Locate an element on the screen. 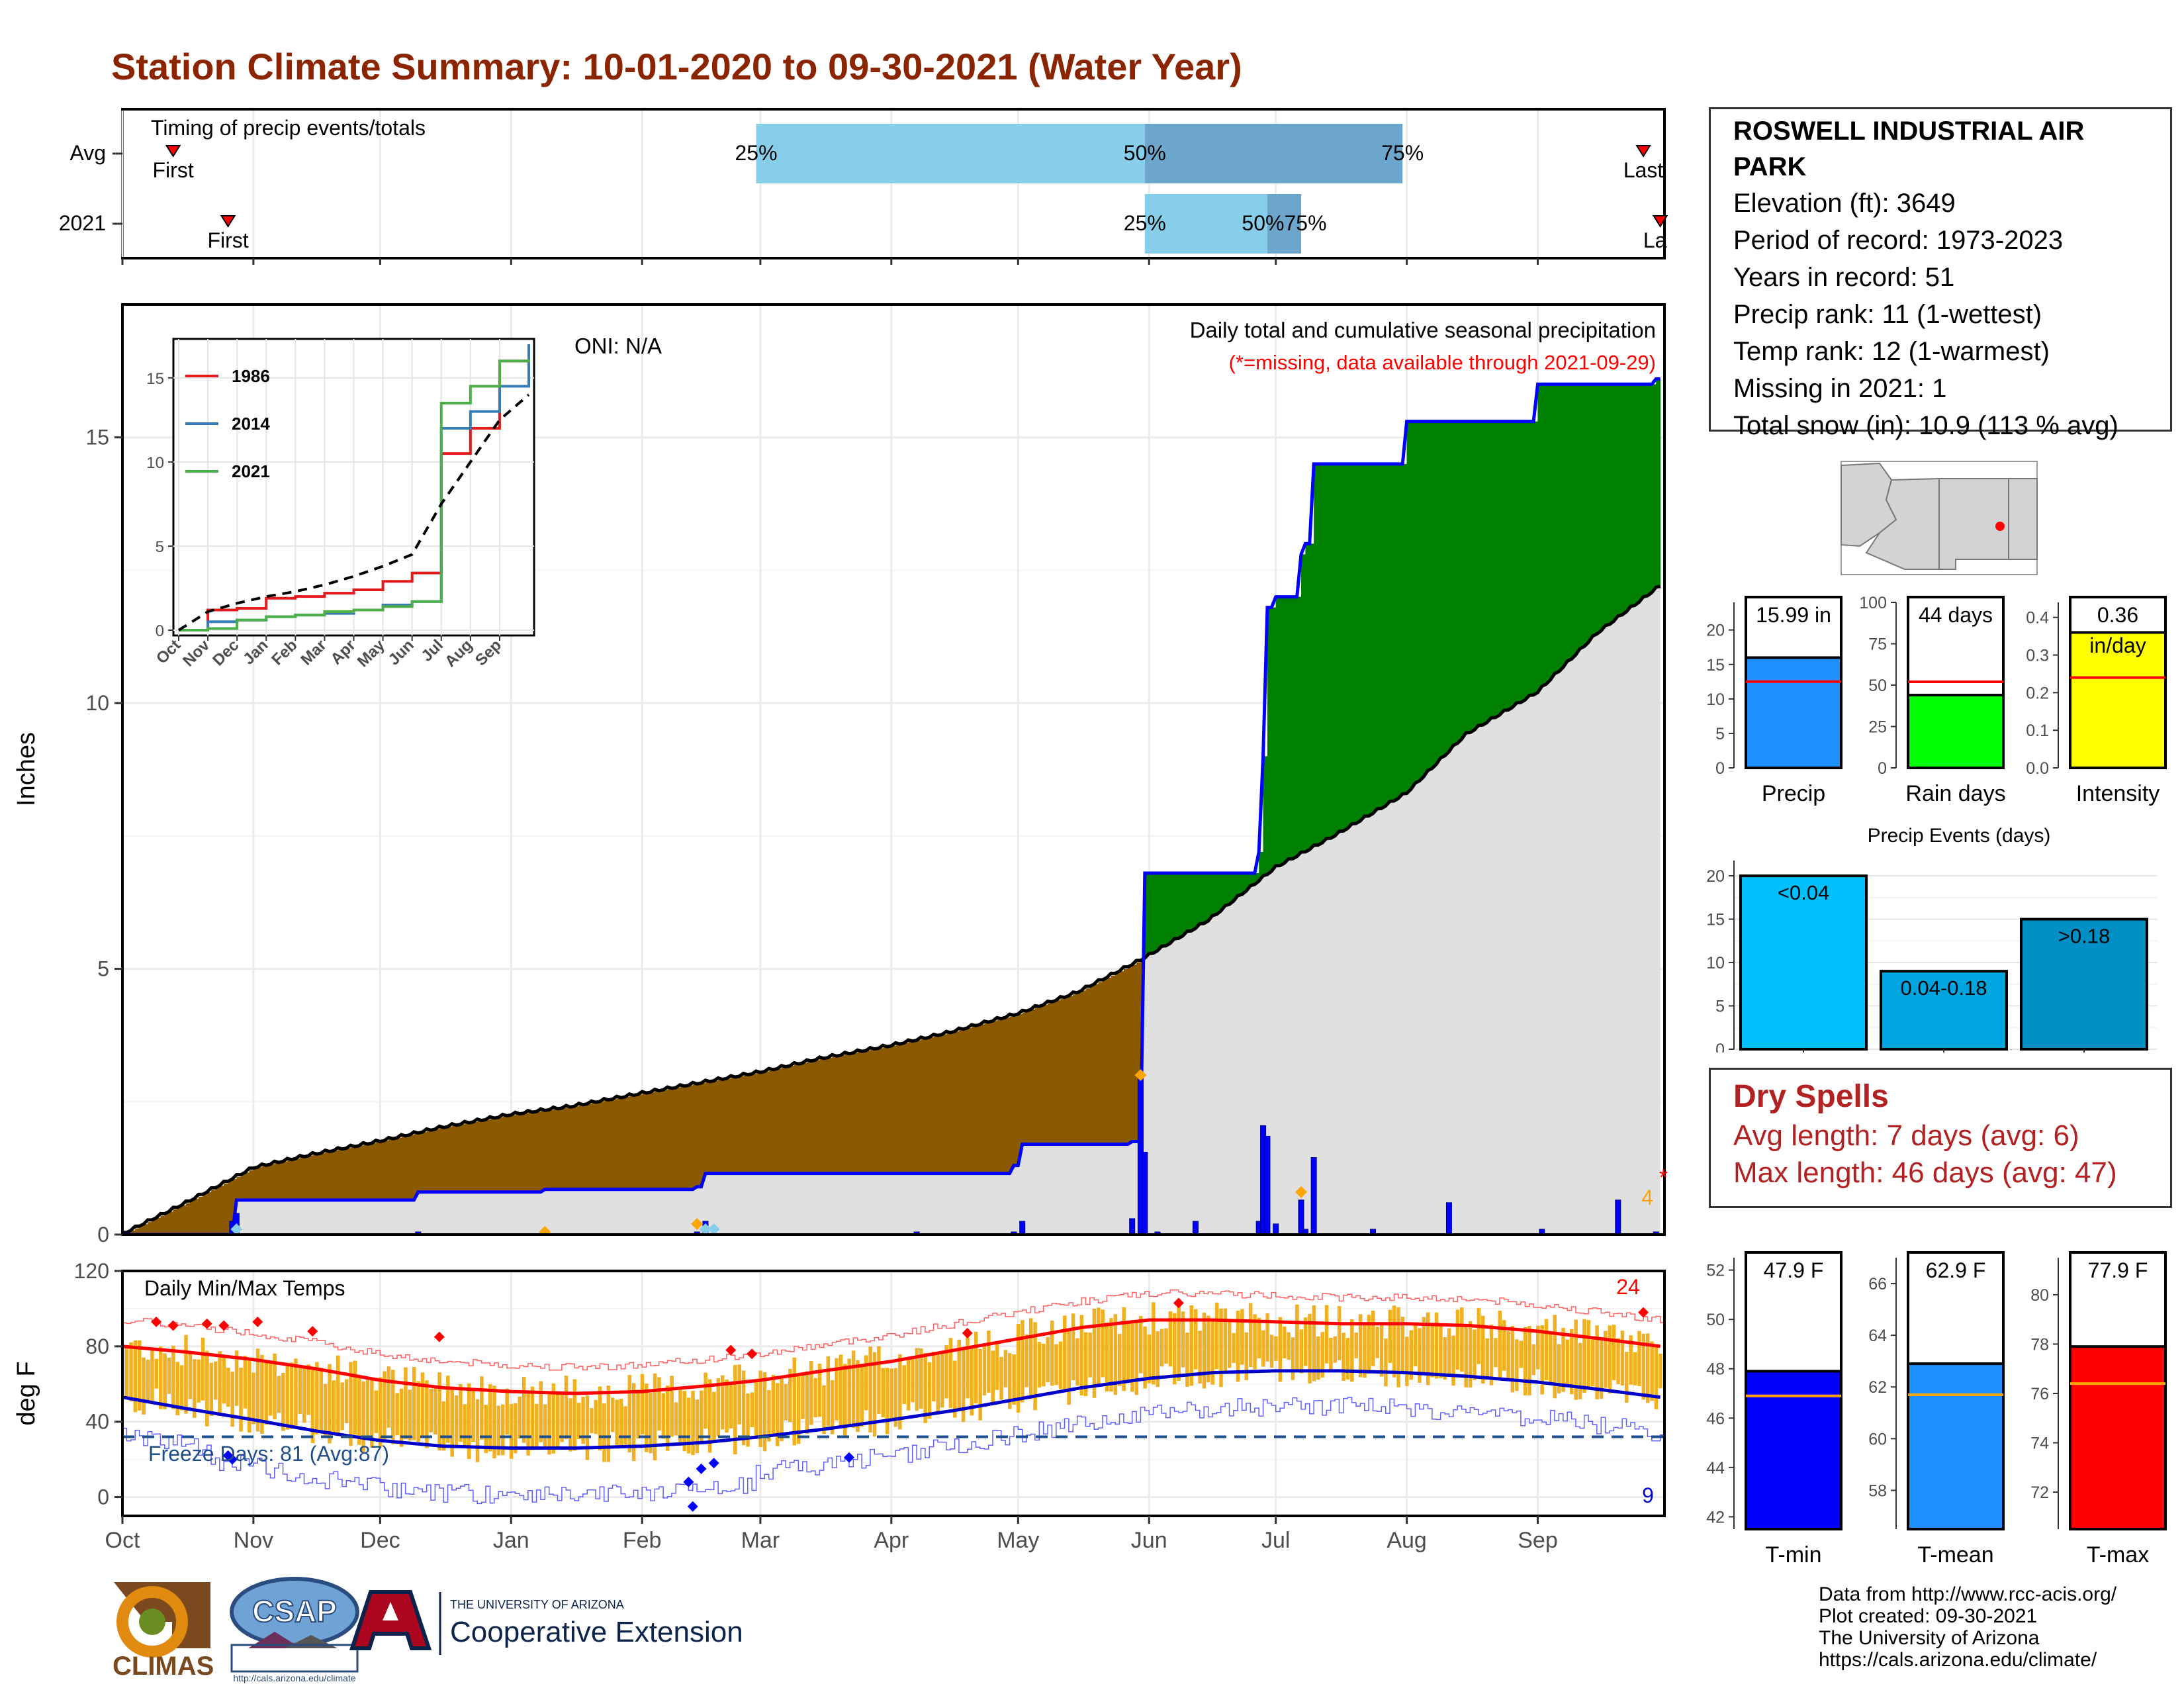 The width and height of the screenshot is (2184, 1688). temp-ytick-120: 120 is located at coordinates (92, 1271).